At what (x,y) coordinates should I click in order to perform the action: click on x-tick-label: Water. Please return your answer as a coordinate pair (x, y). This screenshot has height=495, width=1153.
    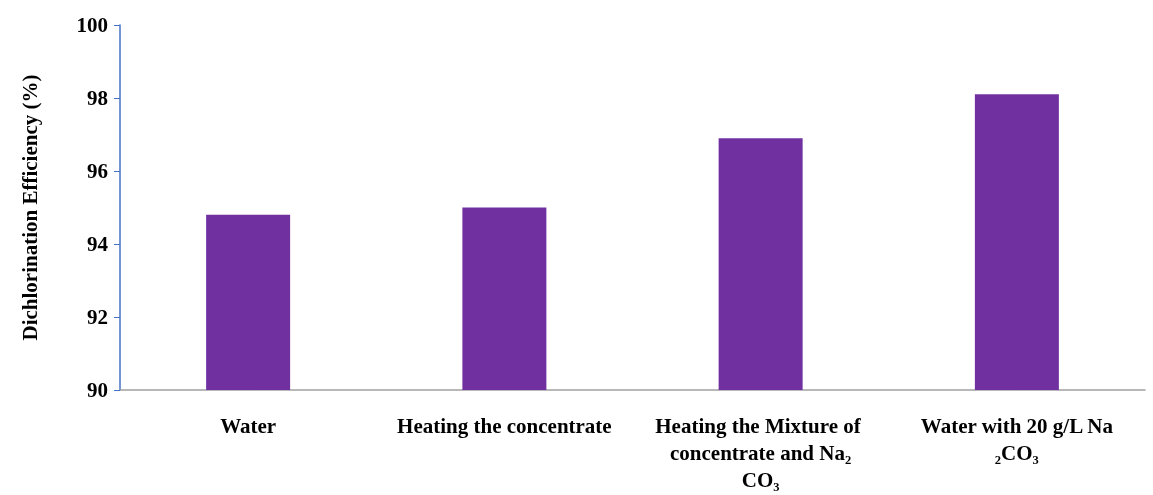
    Looking at the image, I should click on (248, 425).